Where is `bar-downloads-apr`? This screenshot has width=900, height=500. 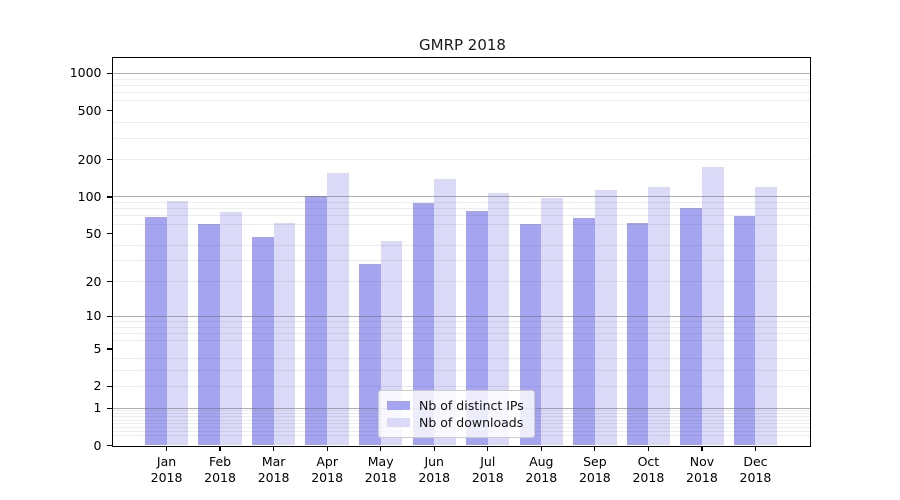
bar-downloads-apr is located at coordinates (338, 308).